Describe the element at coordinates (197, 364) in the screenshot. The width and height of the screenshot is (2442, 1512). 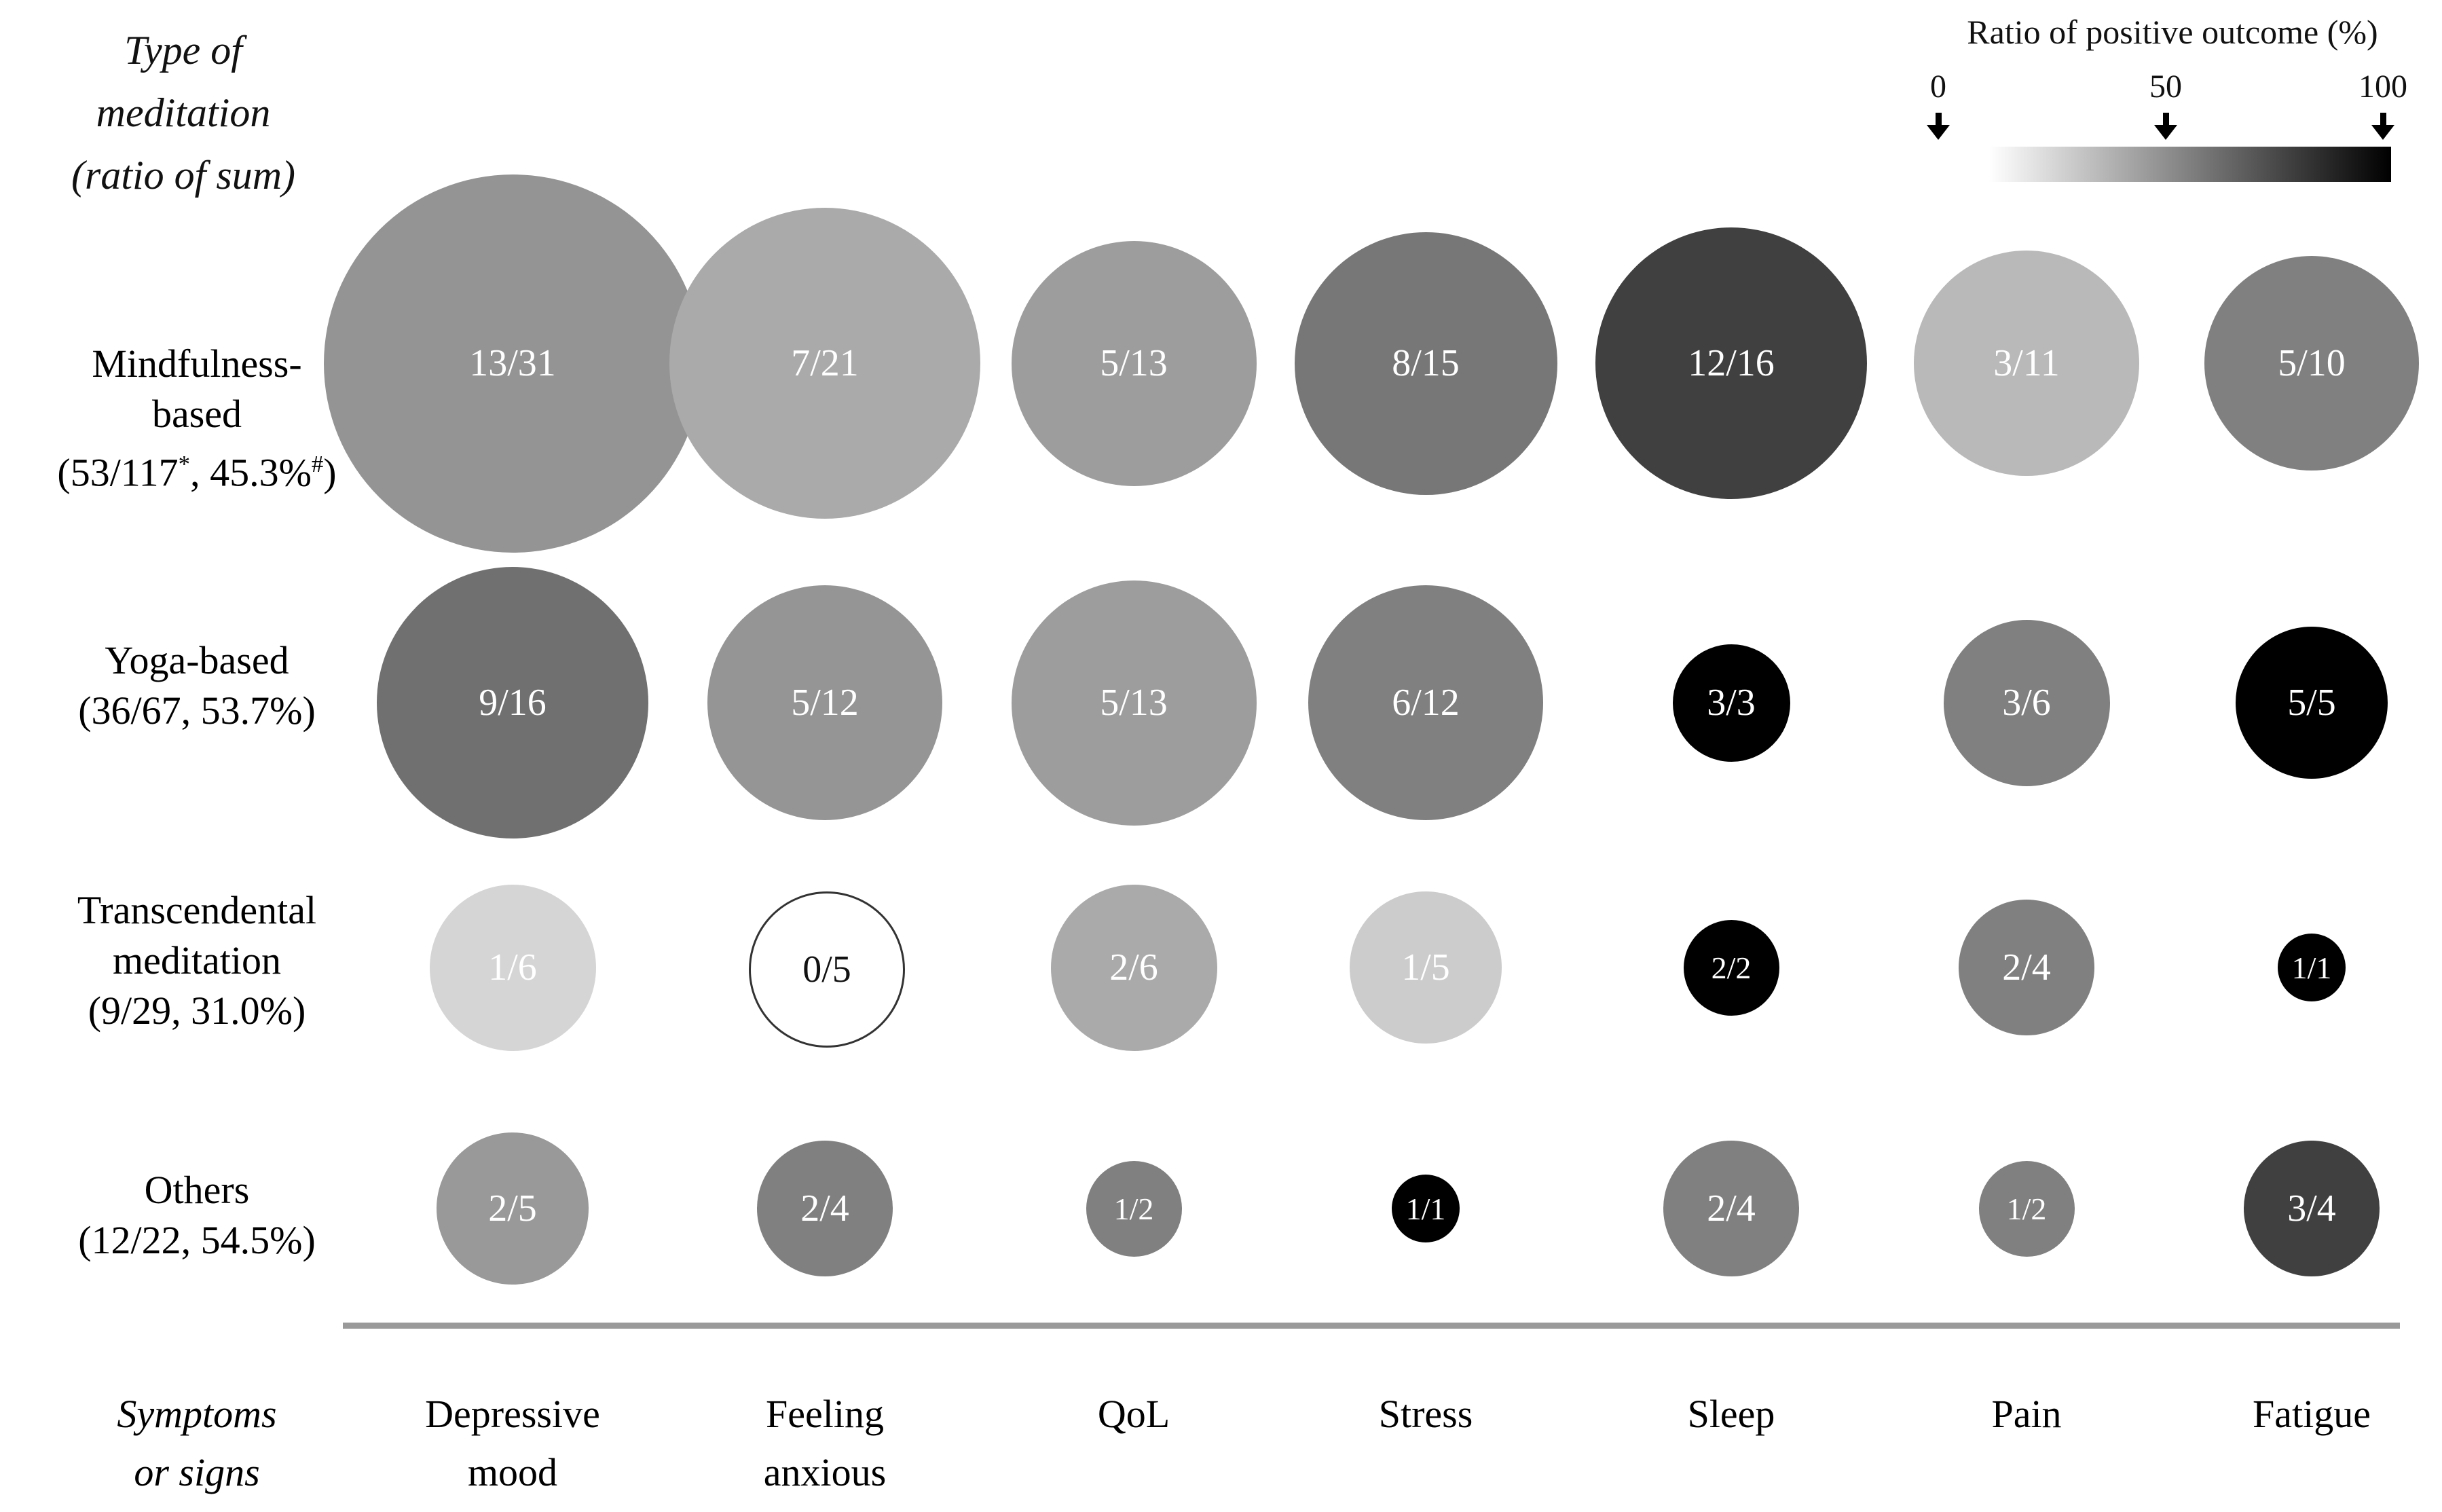
I see `row-label-line: Mindfulness-` at that location.